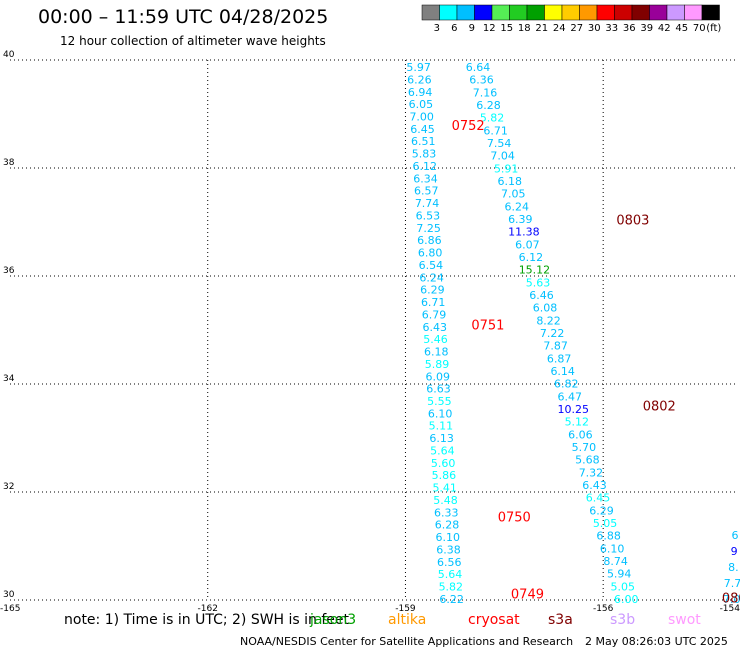 The width and height of the screenshot is (740, 650). I want to click on satellite-label-s3a: s3a, so click(560, 620).